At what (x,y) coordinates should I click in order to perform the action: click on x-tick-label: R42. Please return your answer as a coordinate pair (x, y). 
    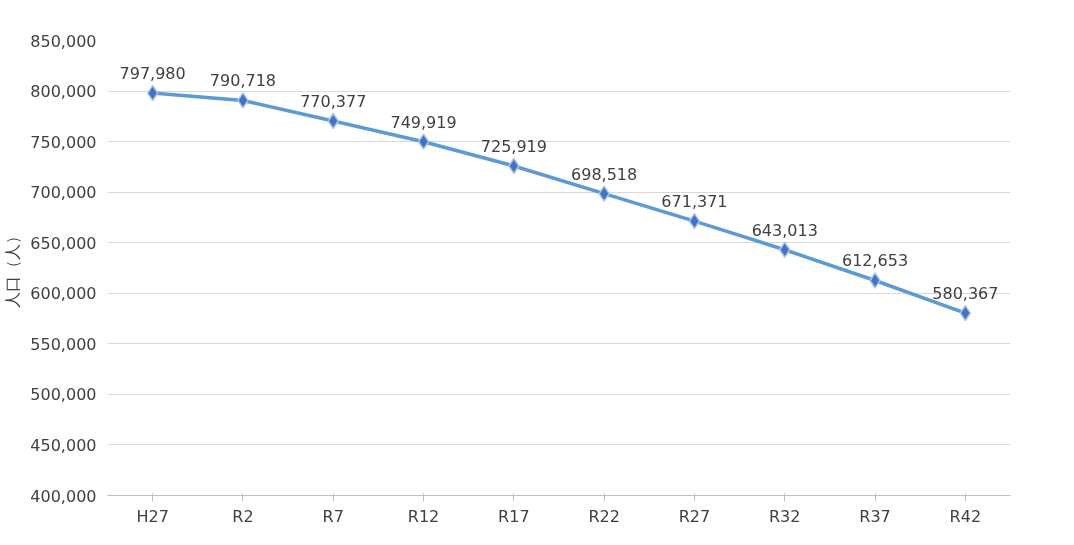
    Looking at the image, I should click on (965, 516).